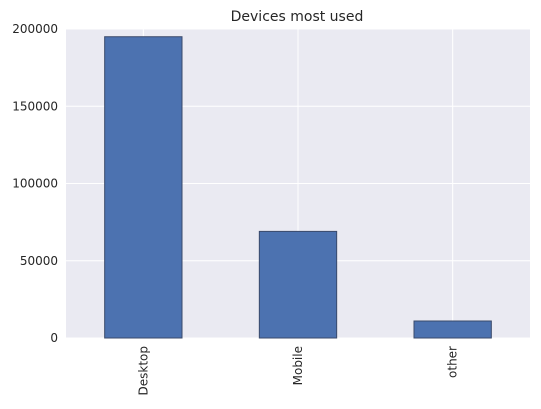 The image size is (541, 409). Describe the element at coordinates (143, 371) in the screenshot. I see `x-tick-label: Desktop` at that location.